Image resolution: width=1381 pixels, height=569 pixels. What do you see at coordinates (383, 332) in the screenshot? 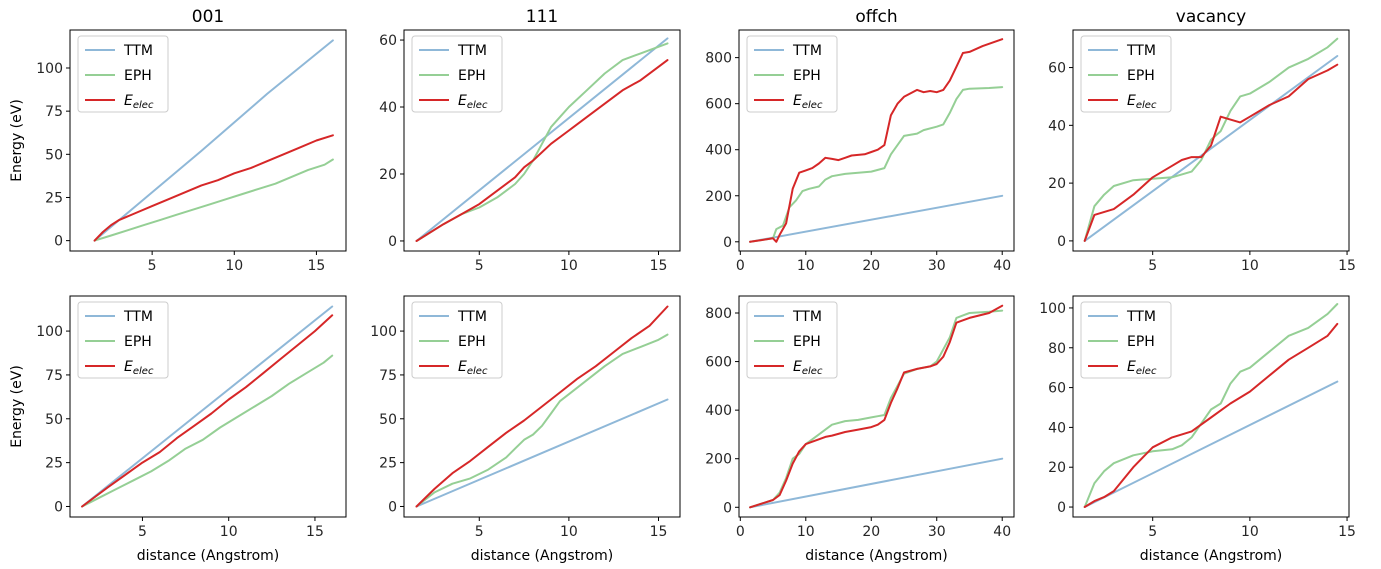
I see `y-tick-label: 100` at bounding box center [383, 332].